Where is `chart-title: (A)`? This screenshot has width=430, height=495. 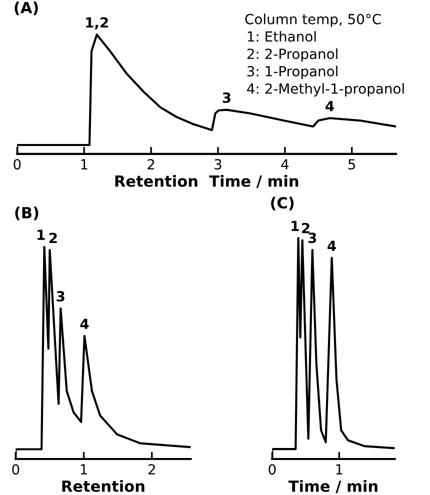 chart-title: (A) is located at coordinates (26, 9).